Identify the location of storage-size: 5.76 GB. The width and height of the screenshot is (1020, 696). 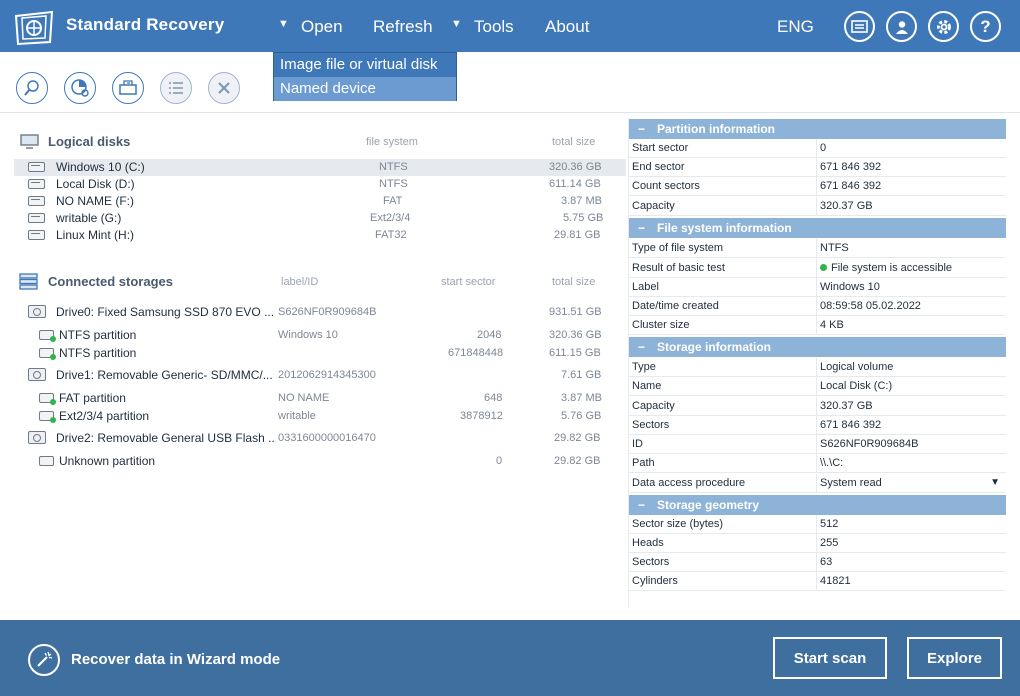
(581, 416).